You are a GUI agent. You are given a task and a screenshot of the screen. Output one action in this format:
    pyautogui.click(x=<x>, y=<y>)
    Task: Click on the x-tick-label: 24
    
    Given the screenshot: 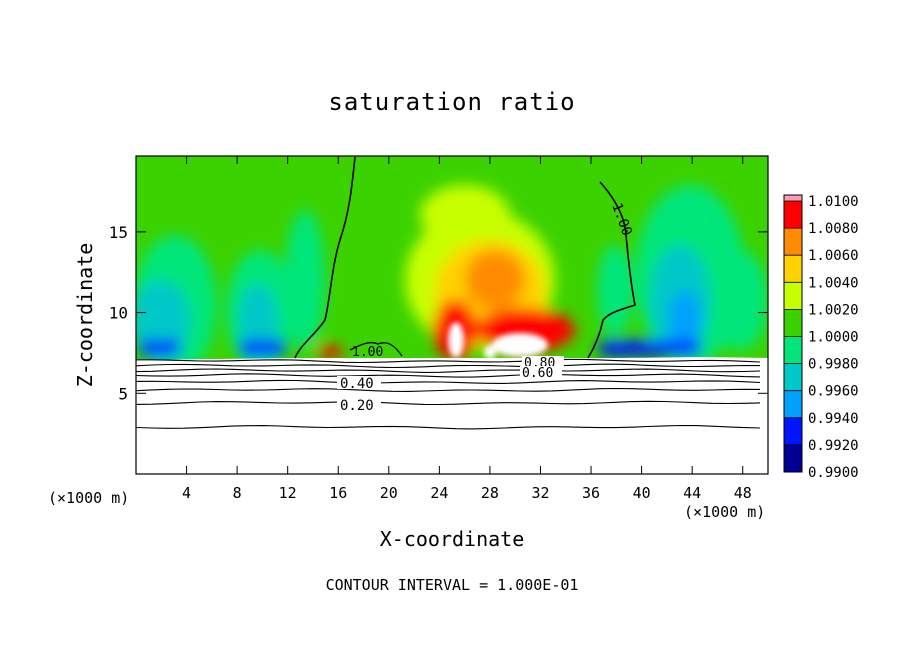 What is the action you would take?
    pyautogui.click(x=439, y=493)
    